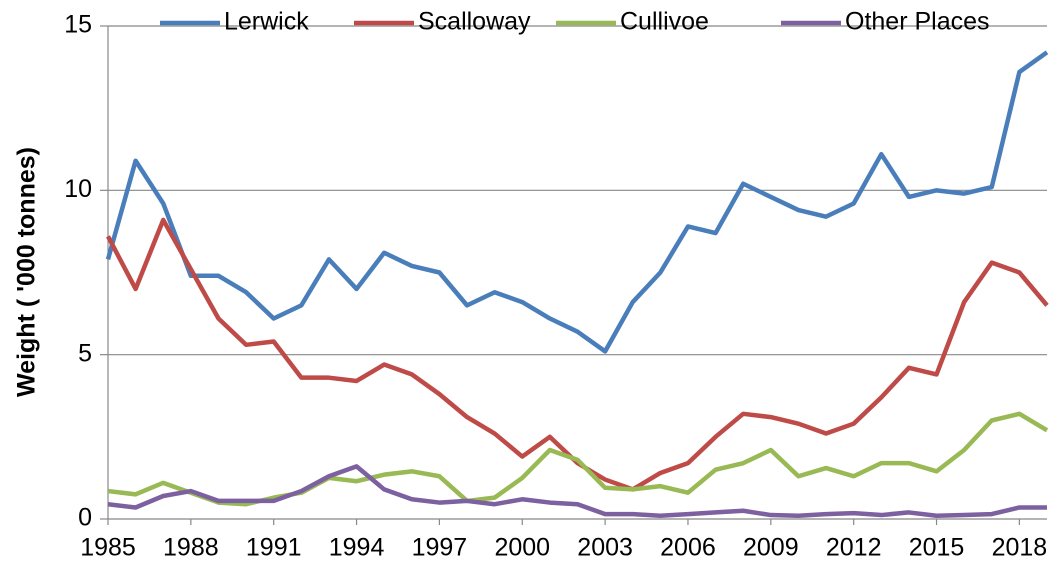  I want to click on y-axis-label: Weight ( '000 tonnes), so click(27, 272).